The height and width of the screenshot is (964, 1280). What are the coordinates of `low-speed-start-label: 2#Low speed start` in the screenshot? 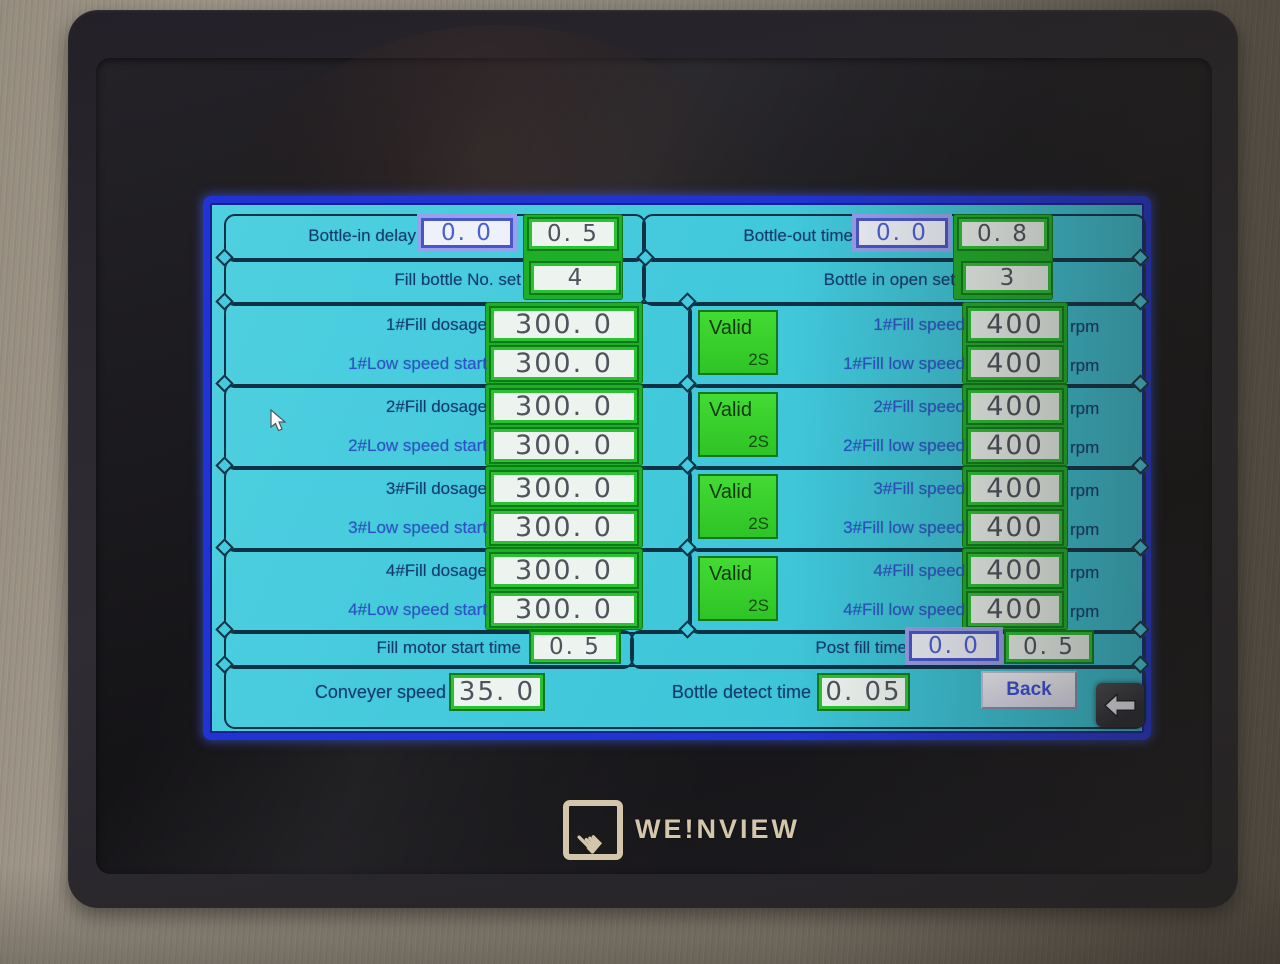 It's located at (417, 445).